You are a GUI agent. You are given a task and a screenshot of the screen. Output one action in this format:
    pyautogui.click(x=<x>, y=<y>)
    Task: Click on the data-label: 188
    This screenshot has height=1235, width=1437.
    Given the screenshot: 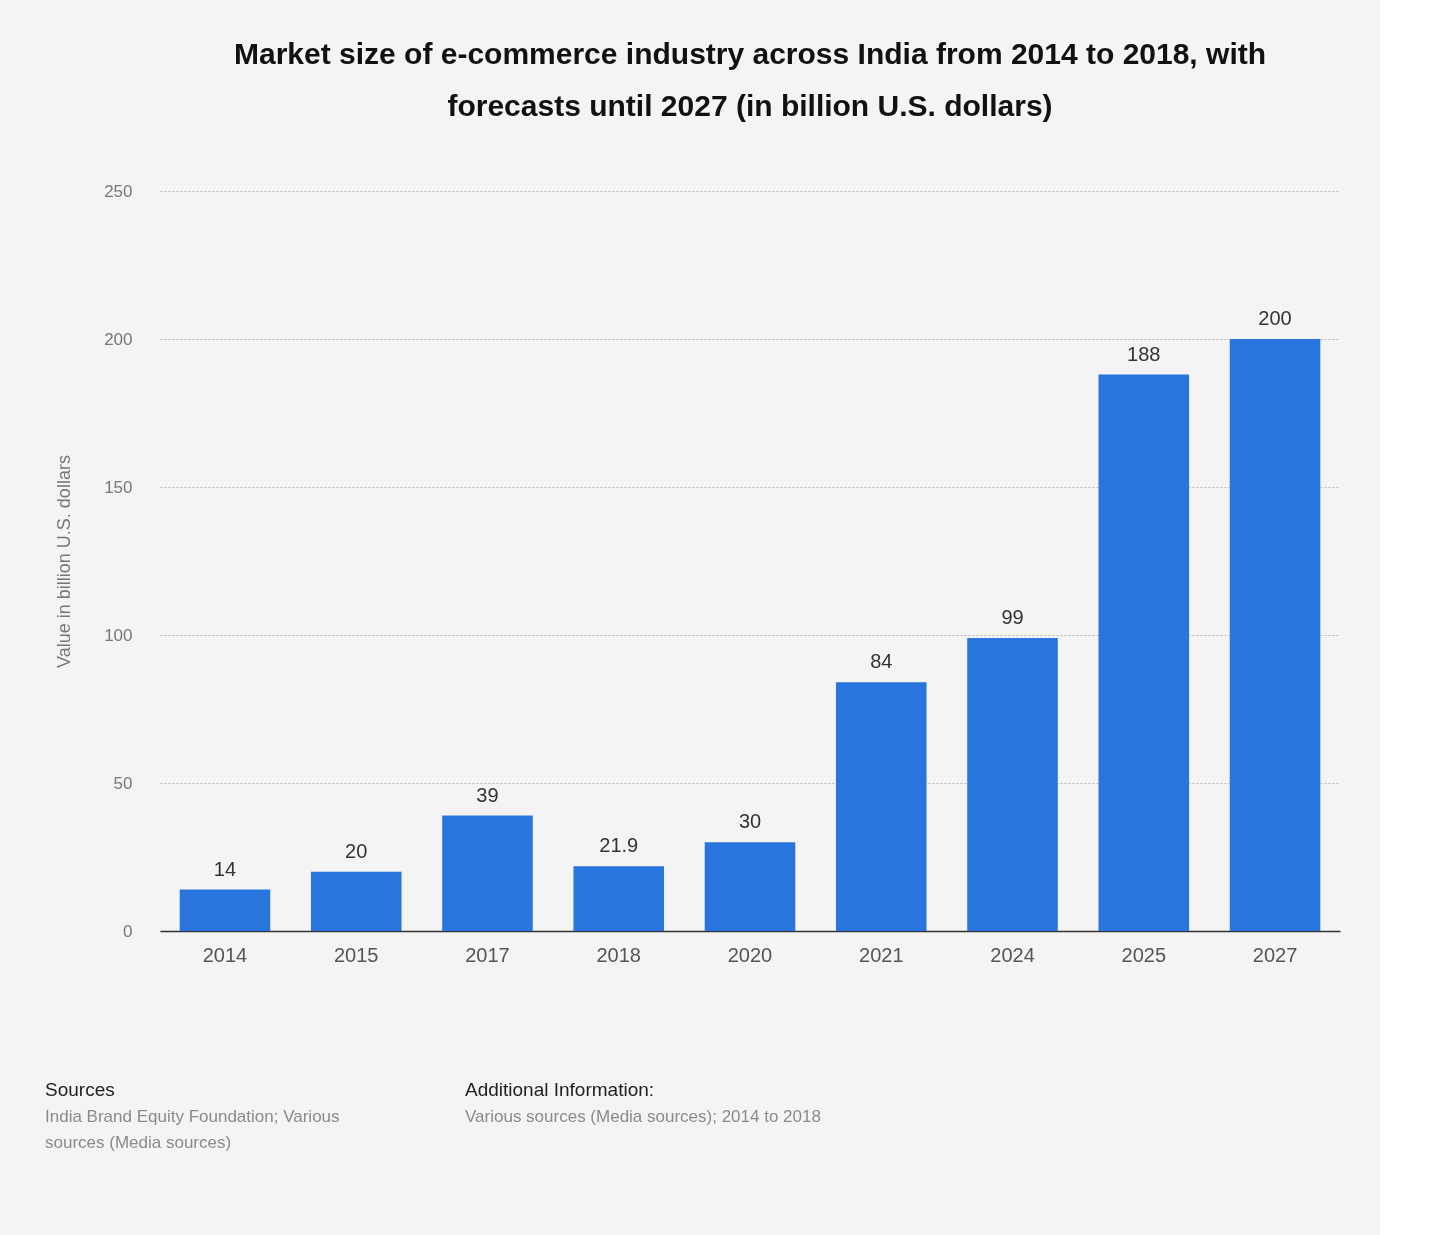 What is the action you would take?
    pyautogui.click(x=1144, y=353)
    